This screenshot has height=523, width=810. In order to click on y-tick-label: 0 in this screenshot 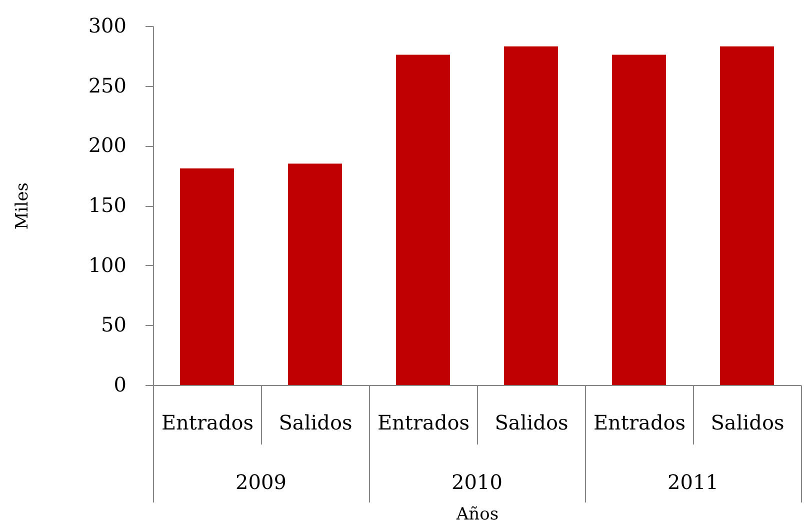, I will do `click(120, 384)`.